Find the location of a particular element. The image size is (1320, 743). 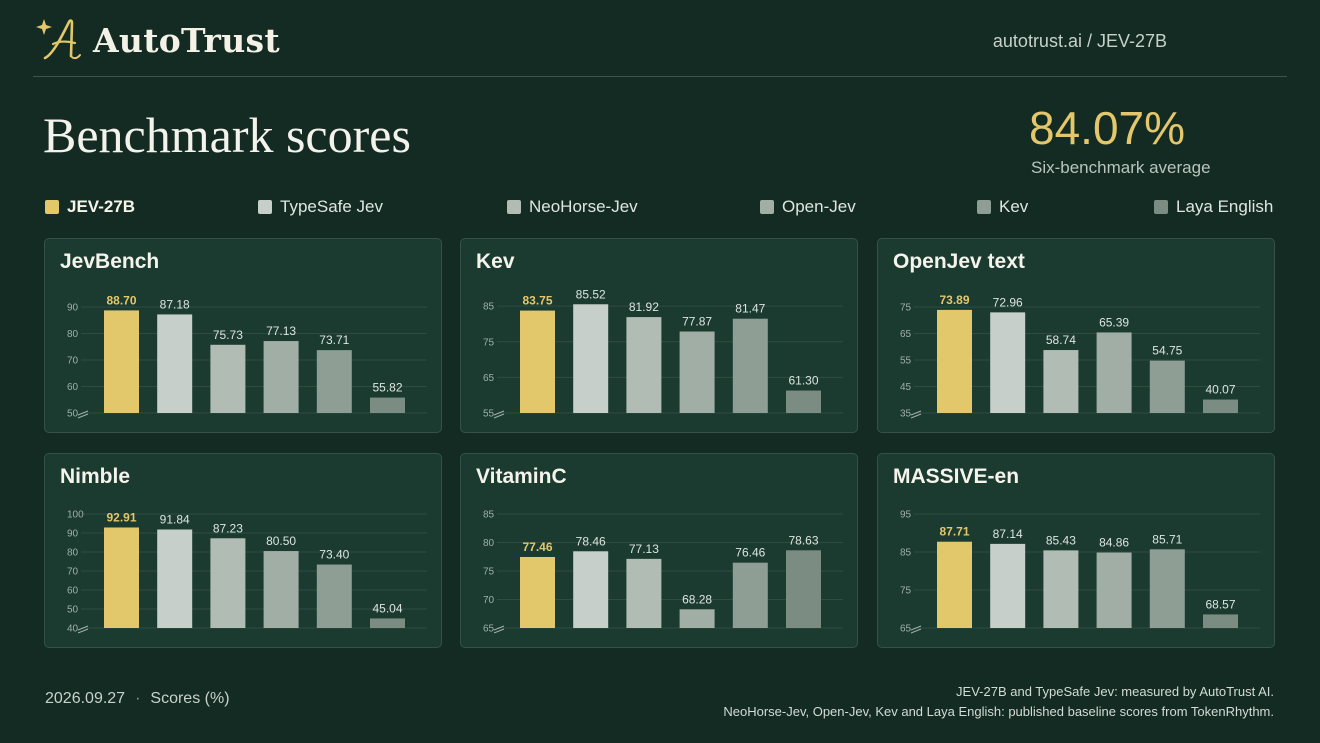

data-label: 81.47 is located at coordinates (750, 309).